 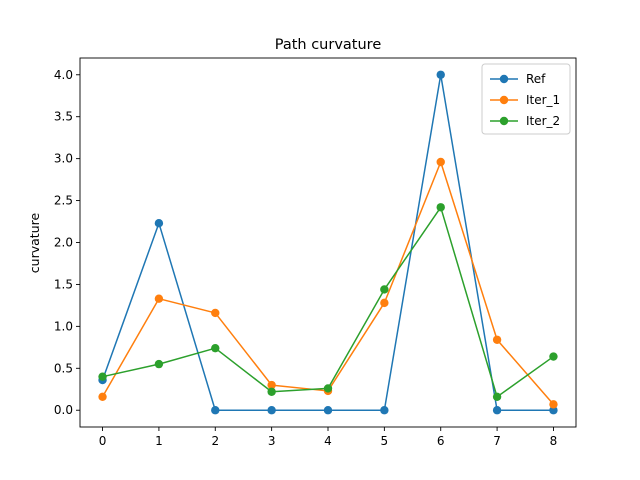 I want to click on y-tick-label-0.0: 0.0, so click(x=63, y=410).